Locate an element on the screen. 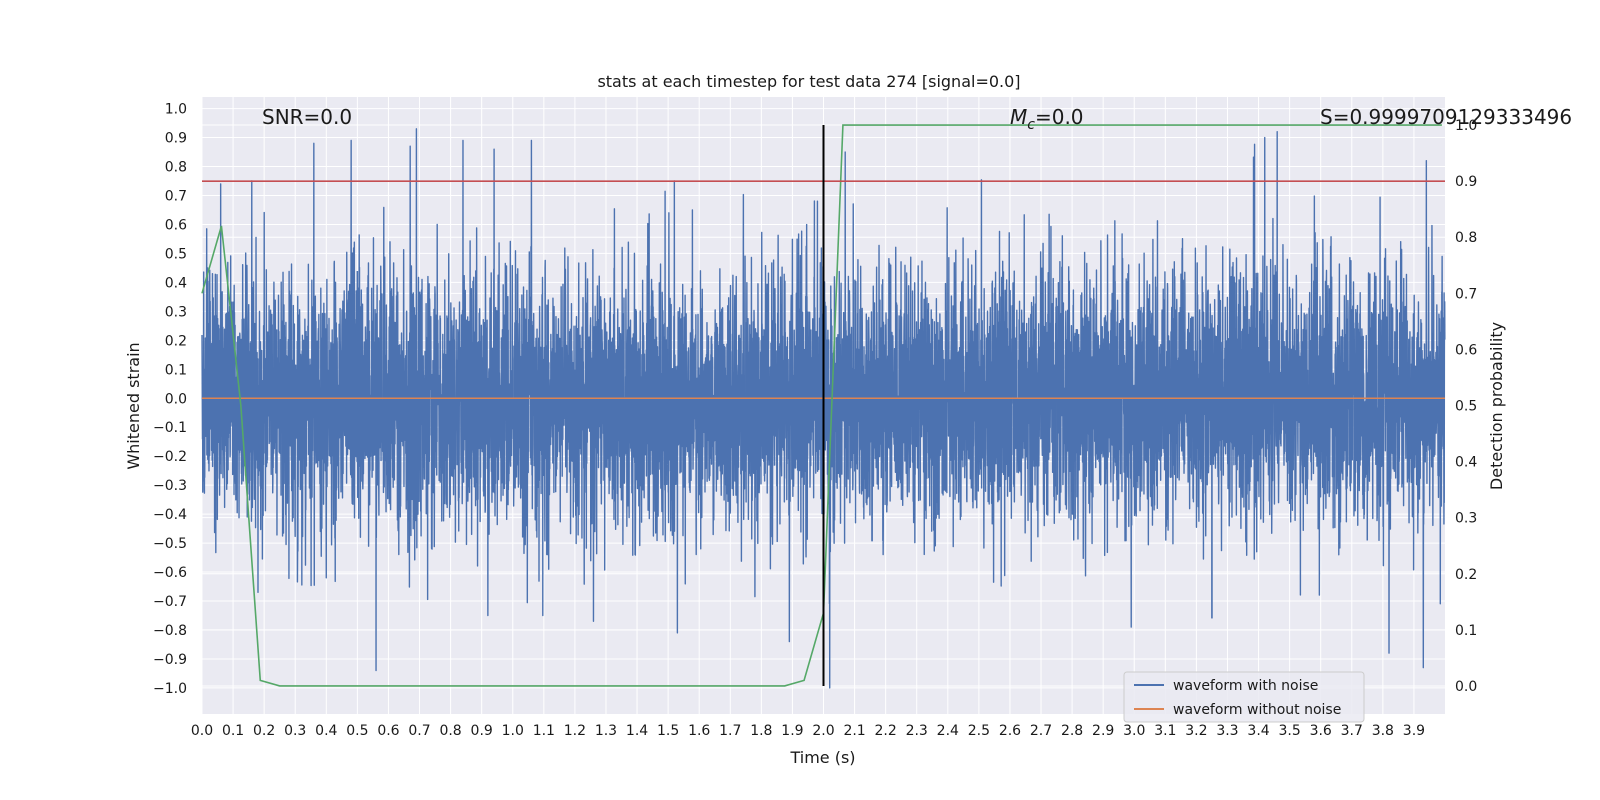 This screenshot has height=800, width=1600. s-annotation: S=0.9999709129333496 is located at coordinates (1446, 117).